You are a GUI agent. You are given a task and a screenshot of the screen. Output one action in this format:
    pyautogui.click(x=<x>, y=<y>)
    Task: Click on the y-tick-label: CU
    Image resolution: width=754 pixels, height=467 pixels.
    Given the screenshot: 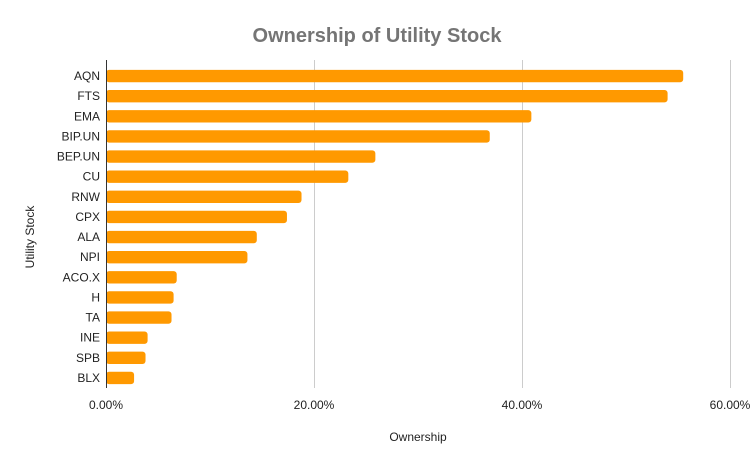 What is the action you would take?
    pyautogui.click(x=91, y=177)
    